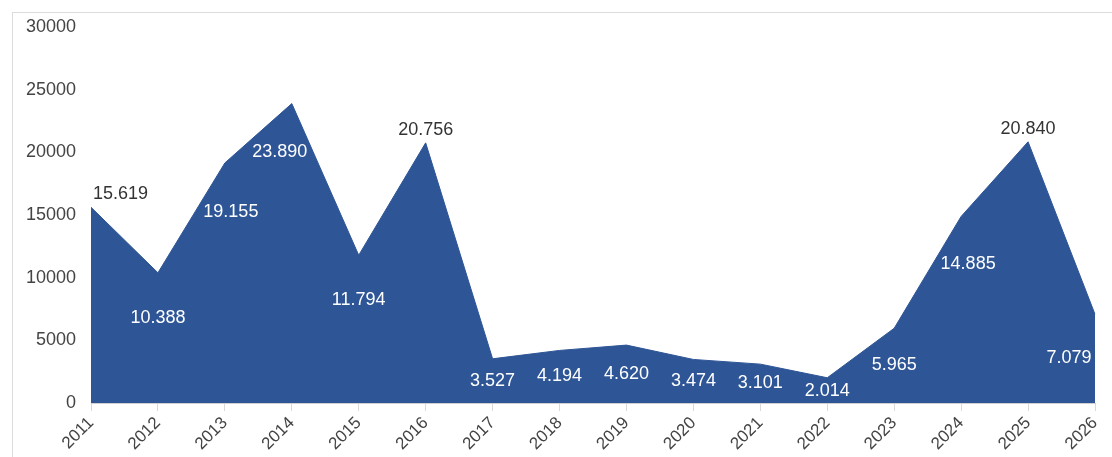 Image resolution: width=1112 pixels, height=457 pixels. Describe the element at coordinates (358, 299) in the screenshot. I see `data-label: 11.794` at that location.